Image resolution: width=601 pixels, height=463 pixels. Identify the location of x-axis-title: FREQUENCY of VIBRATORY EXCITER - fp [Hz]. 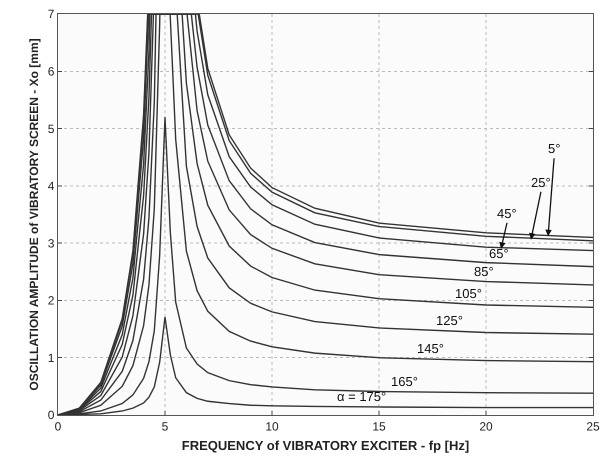
(326, 446).